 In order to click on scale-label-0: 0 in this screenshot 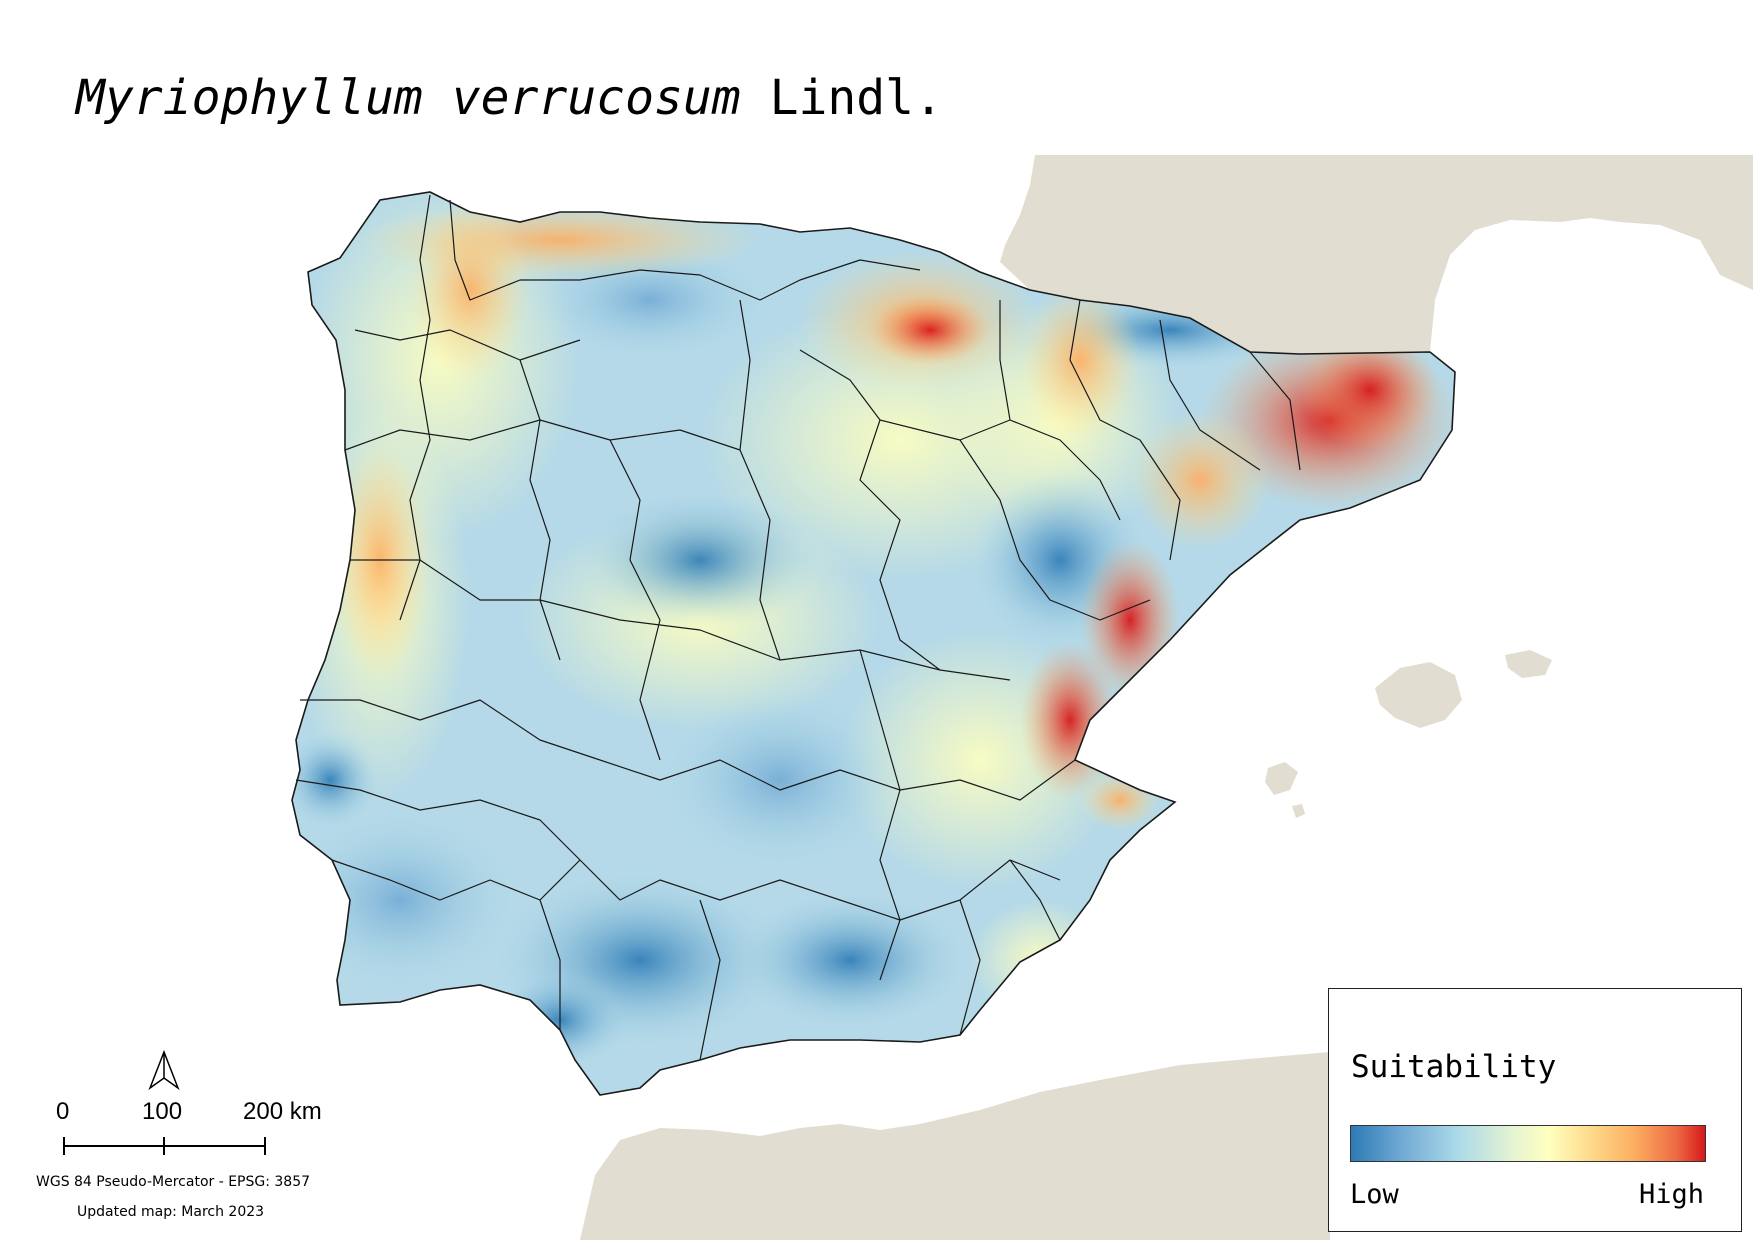, I will do `click(63, 1111)`.